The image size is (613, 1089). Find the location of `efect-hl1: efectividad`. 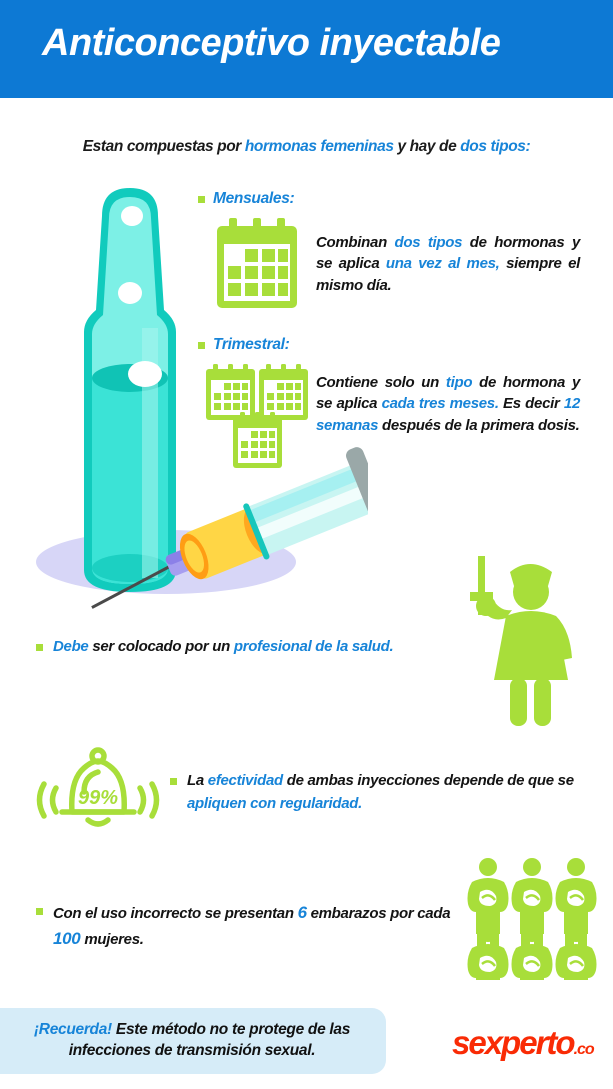

efect-hl1: efectividad is located at coordinates (245, 780).